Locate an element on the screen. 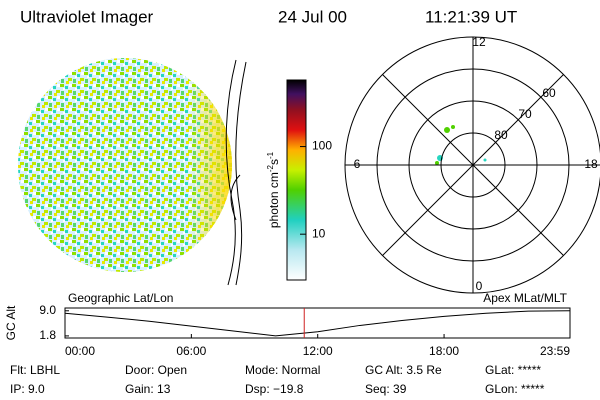 Image resolution: width=600 pixels, height=400 pixels. right-label: Apex MLat/MLT is located at coordinates (525, 298).